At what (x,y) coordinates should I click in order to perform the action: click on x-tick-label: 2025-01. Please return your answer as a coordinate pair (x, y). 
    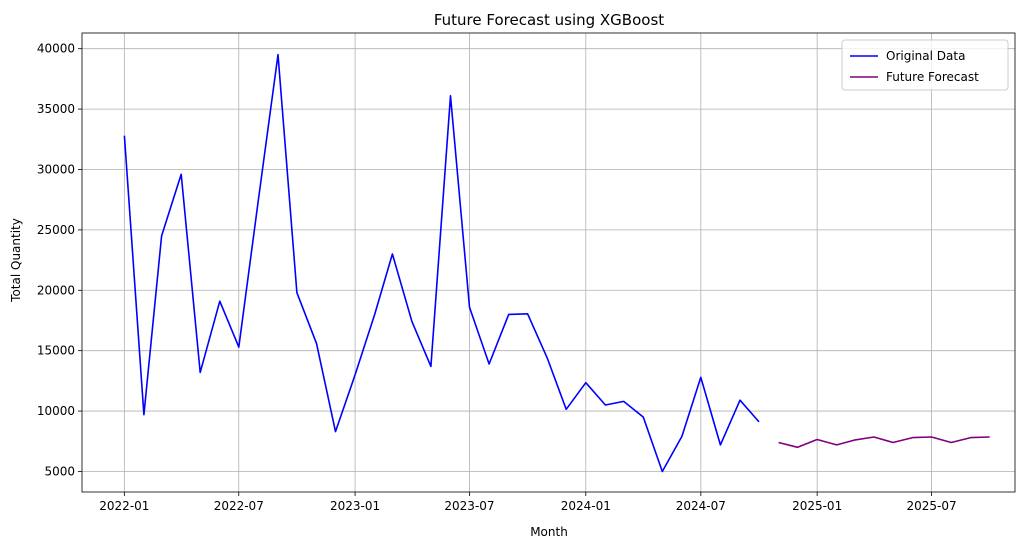
    Looking at the image, I should click on (817, 506).